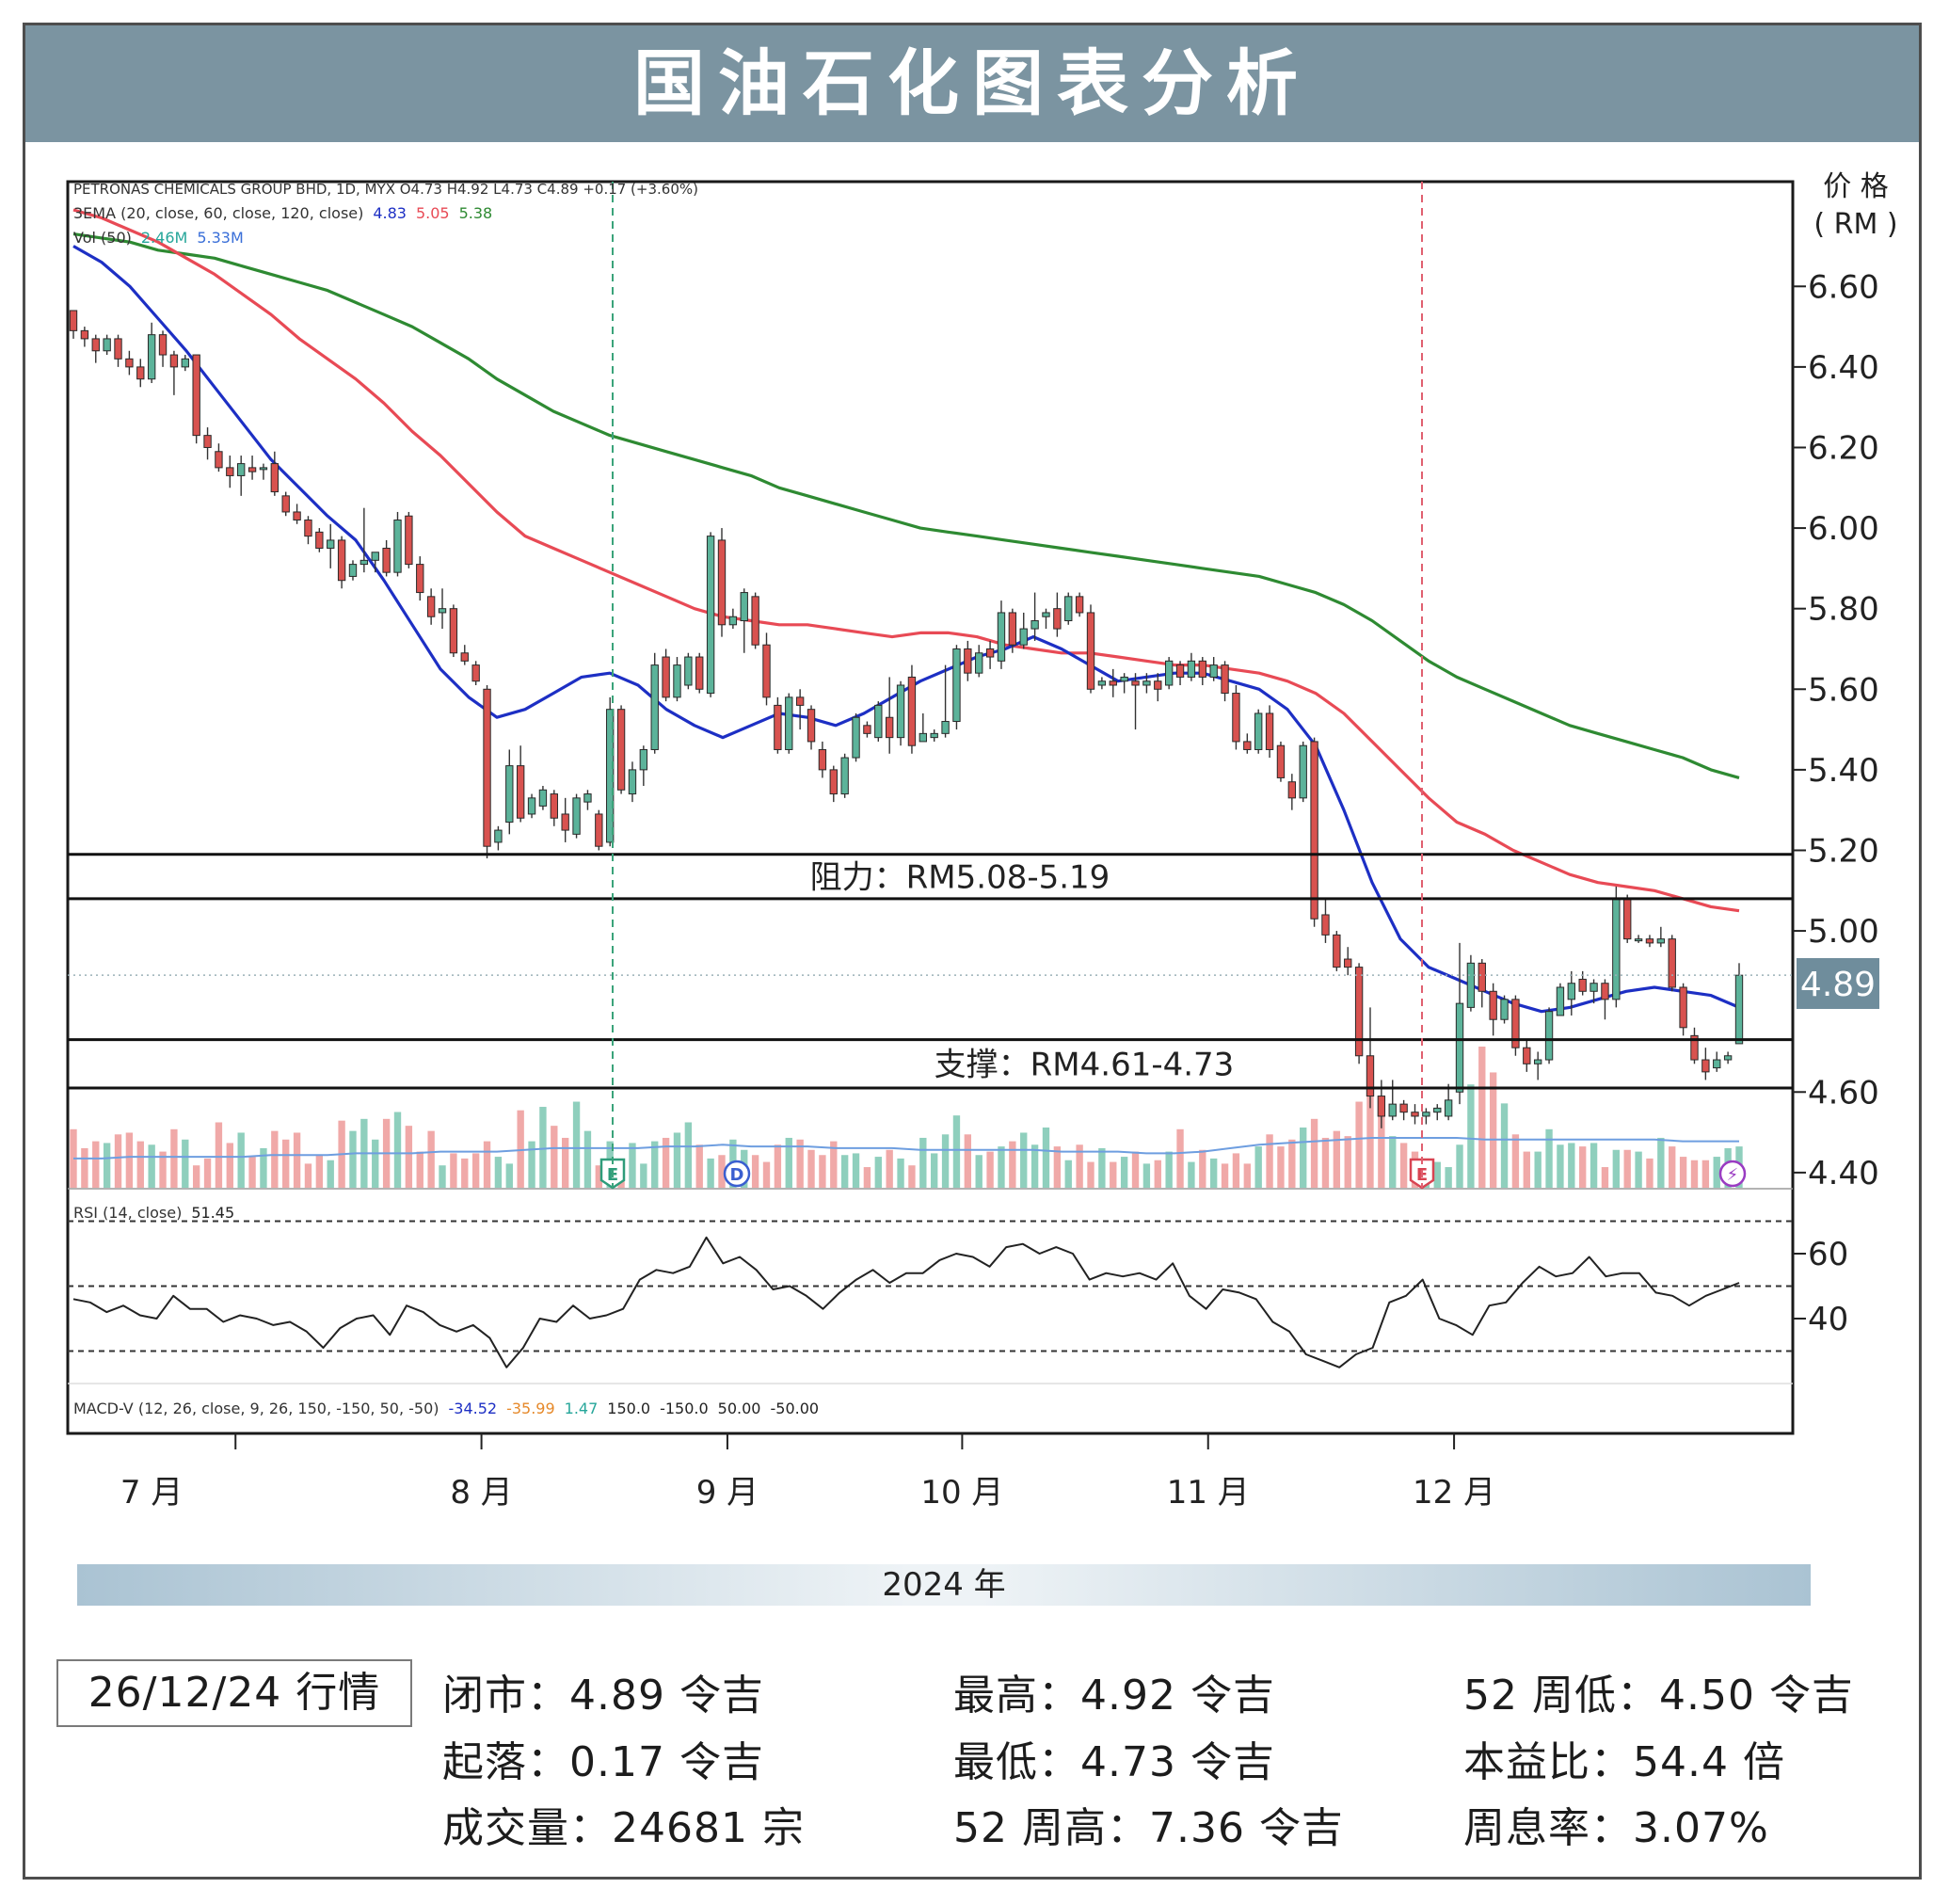 The width and height of the screenshot is (1949, 1904). Describe the element at coordinates (906, 1148) in the screenshot. I see `volume-ma-line` at that location.